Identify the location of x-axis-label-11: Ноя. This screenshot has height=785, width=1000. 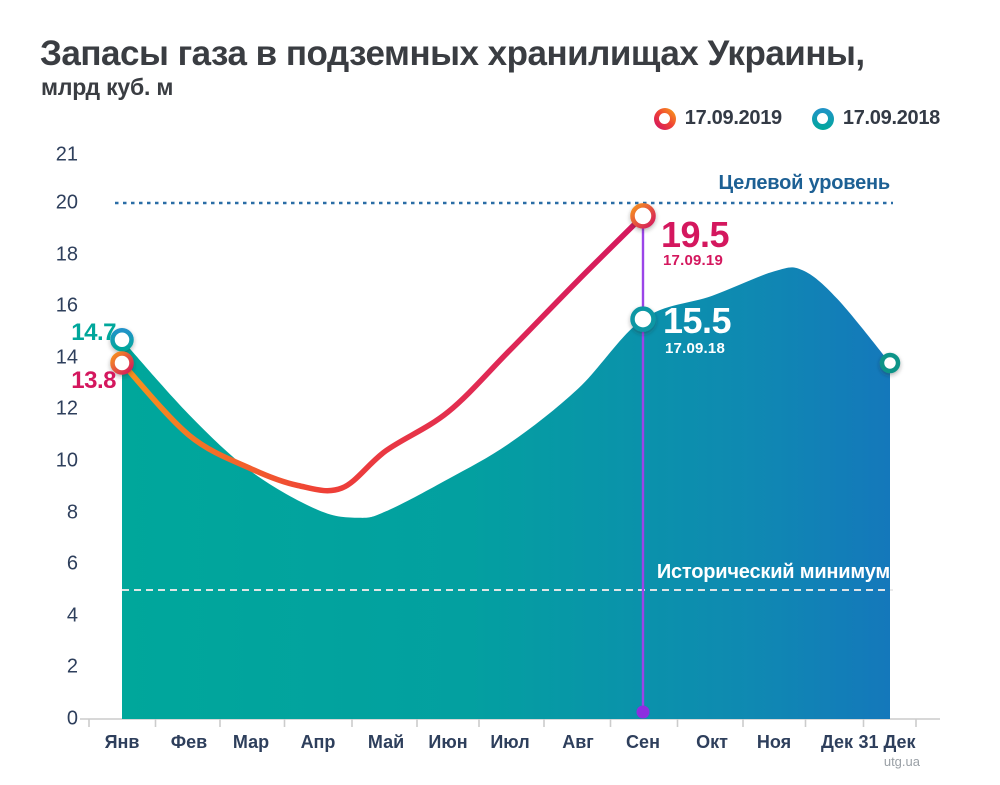
(774, 742).